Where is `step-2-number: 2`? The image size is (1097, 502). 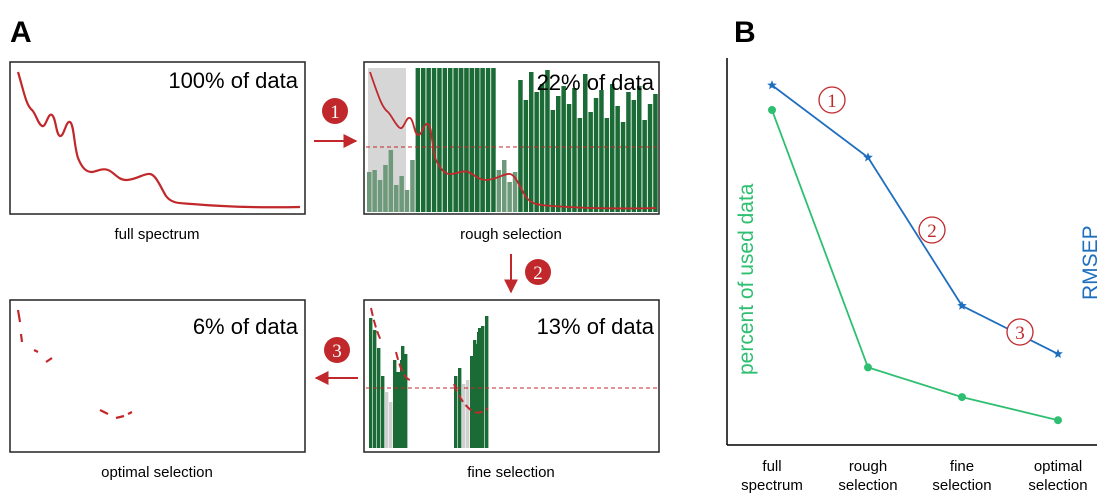 step-2-number: 2 is located at coordinates (538, 273).